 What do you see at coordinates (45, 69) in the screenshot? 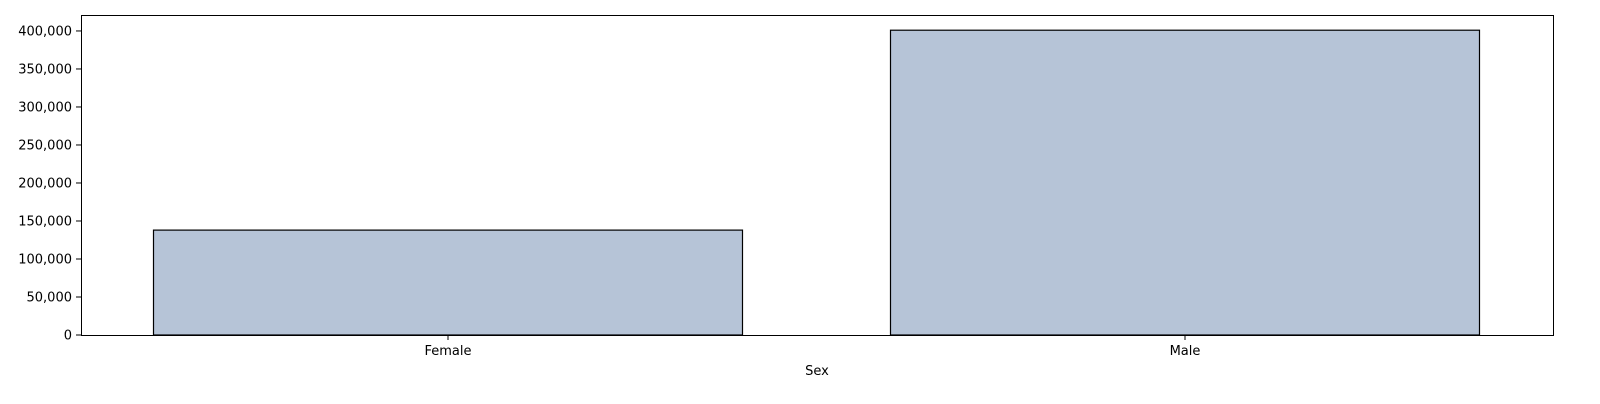
I see `y-tick-label: 350,000` at bounding box center [45, 69].